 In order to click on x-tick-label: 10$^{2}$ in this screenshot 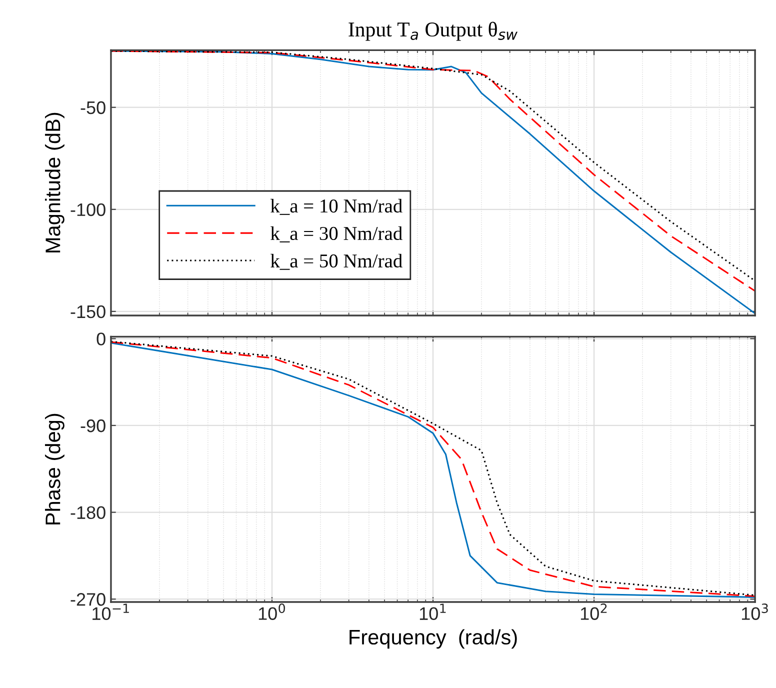, I will do `click(593, 612)`.